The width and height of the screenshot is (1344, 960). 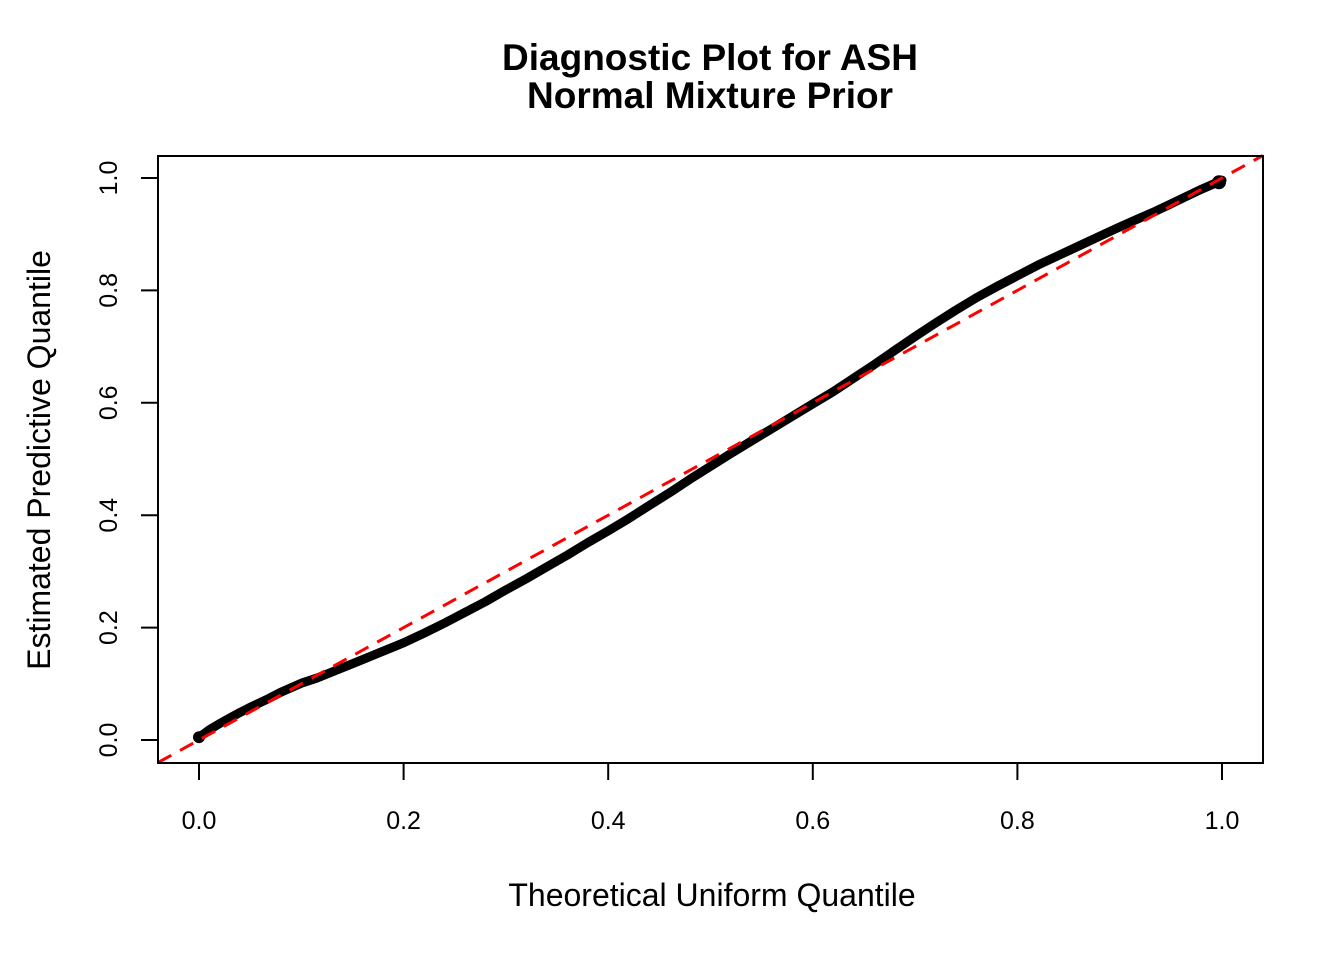 I want to click on x-tick-label: 0.2, so click(x=403, y=821).